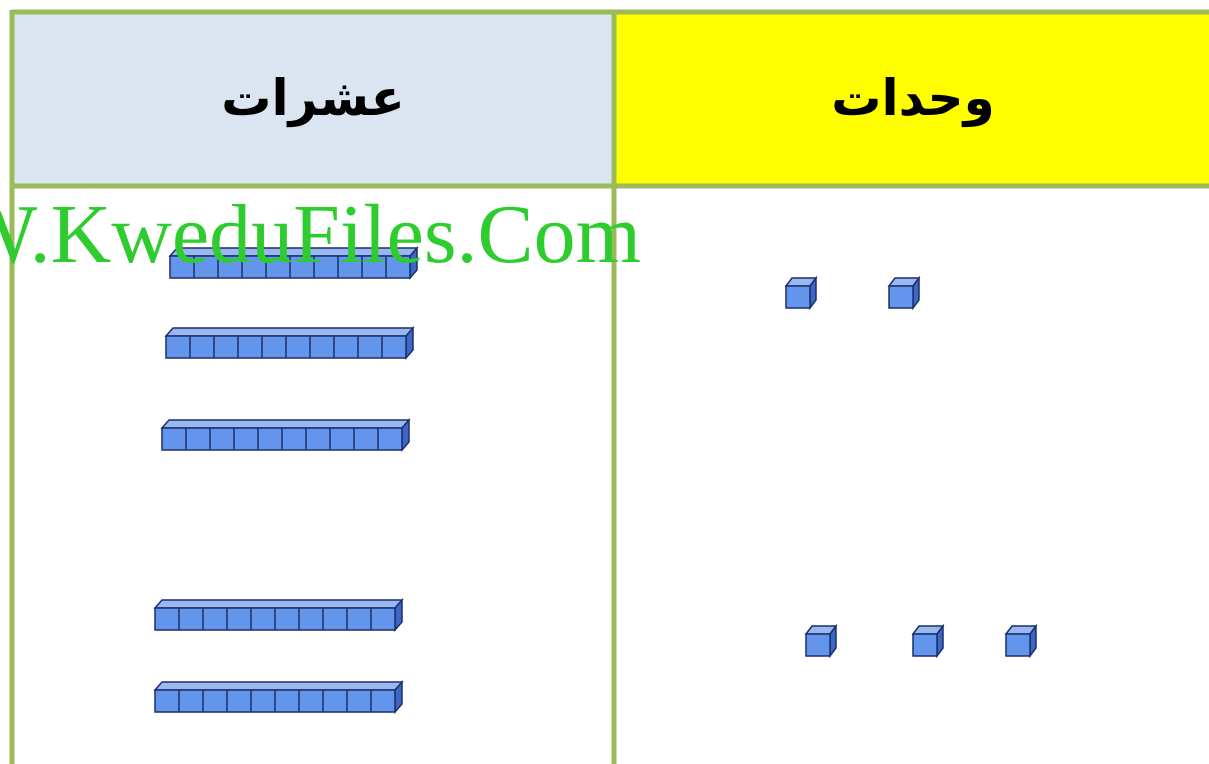 This screenshot has width=1209, height=764. Describe the element at coordinates (320, 234) in the screenshot. I see `watermark: W.KweduFiles.Com` at that location.